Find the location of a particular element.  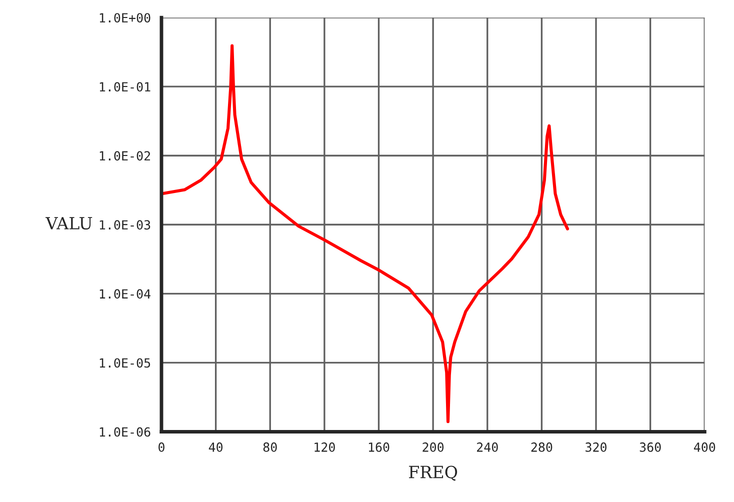

x-tick-label: 360 is located at coordinates (650, 447).